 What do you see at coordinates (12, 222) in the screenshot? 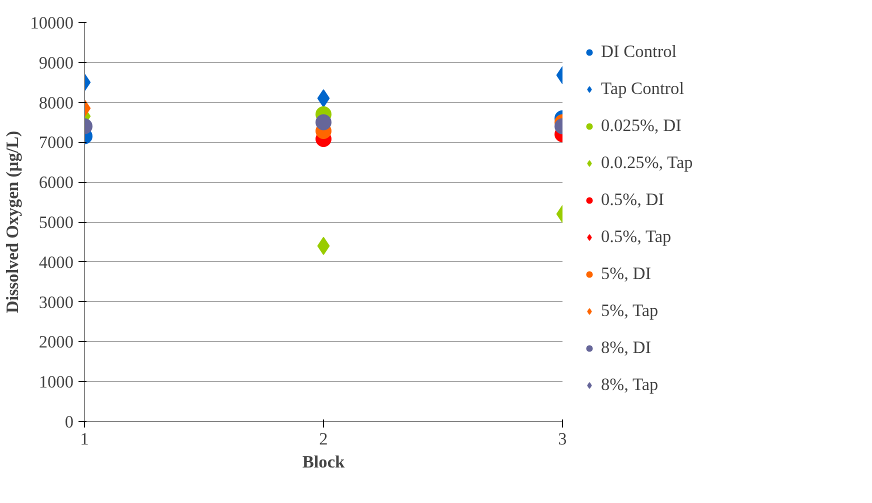
I see `y-axis-title: Dissolved Oxygen (µg/L)` at bounding box center [12, 222].